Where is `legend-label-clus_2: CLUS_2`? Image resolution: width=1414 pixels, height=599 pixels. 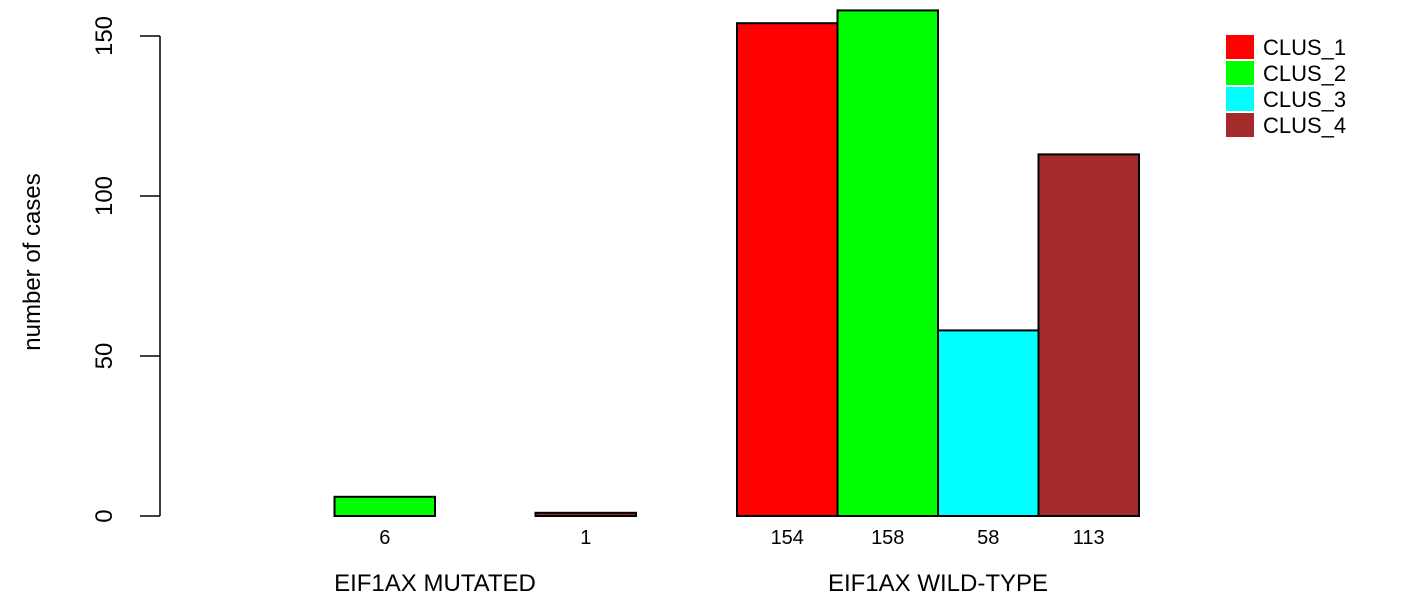 legend-label-clus_2: CLUS_2 is located at coordinates (1304, 73).